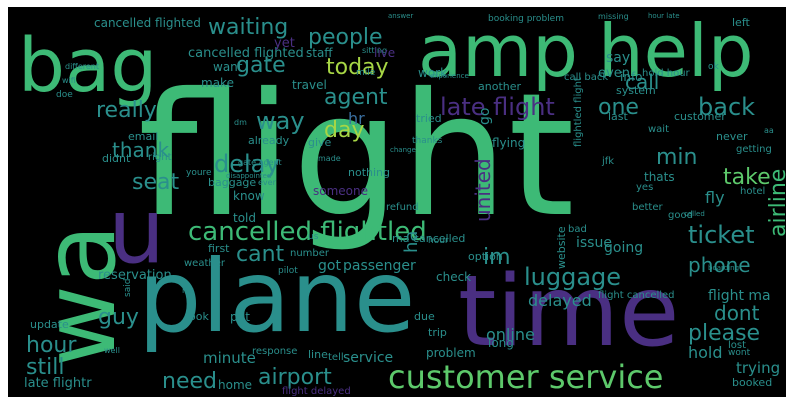  I want to click on word: booking problem, so click(526, 19).